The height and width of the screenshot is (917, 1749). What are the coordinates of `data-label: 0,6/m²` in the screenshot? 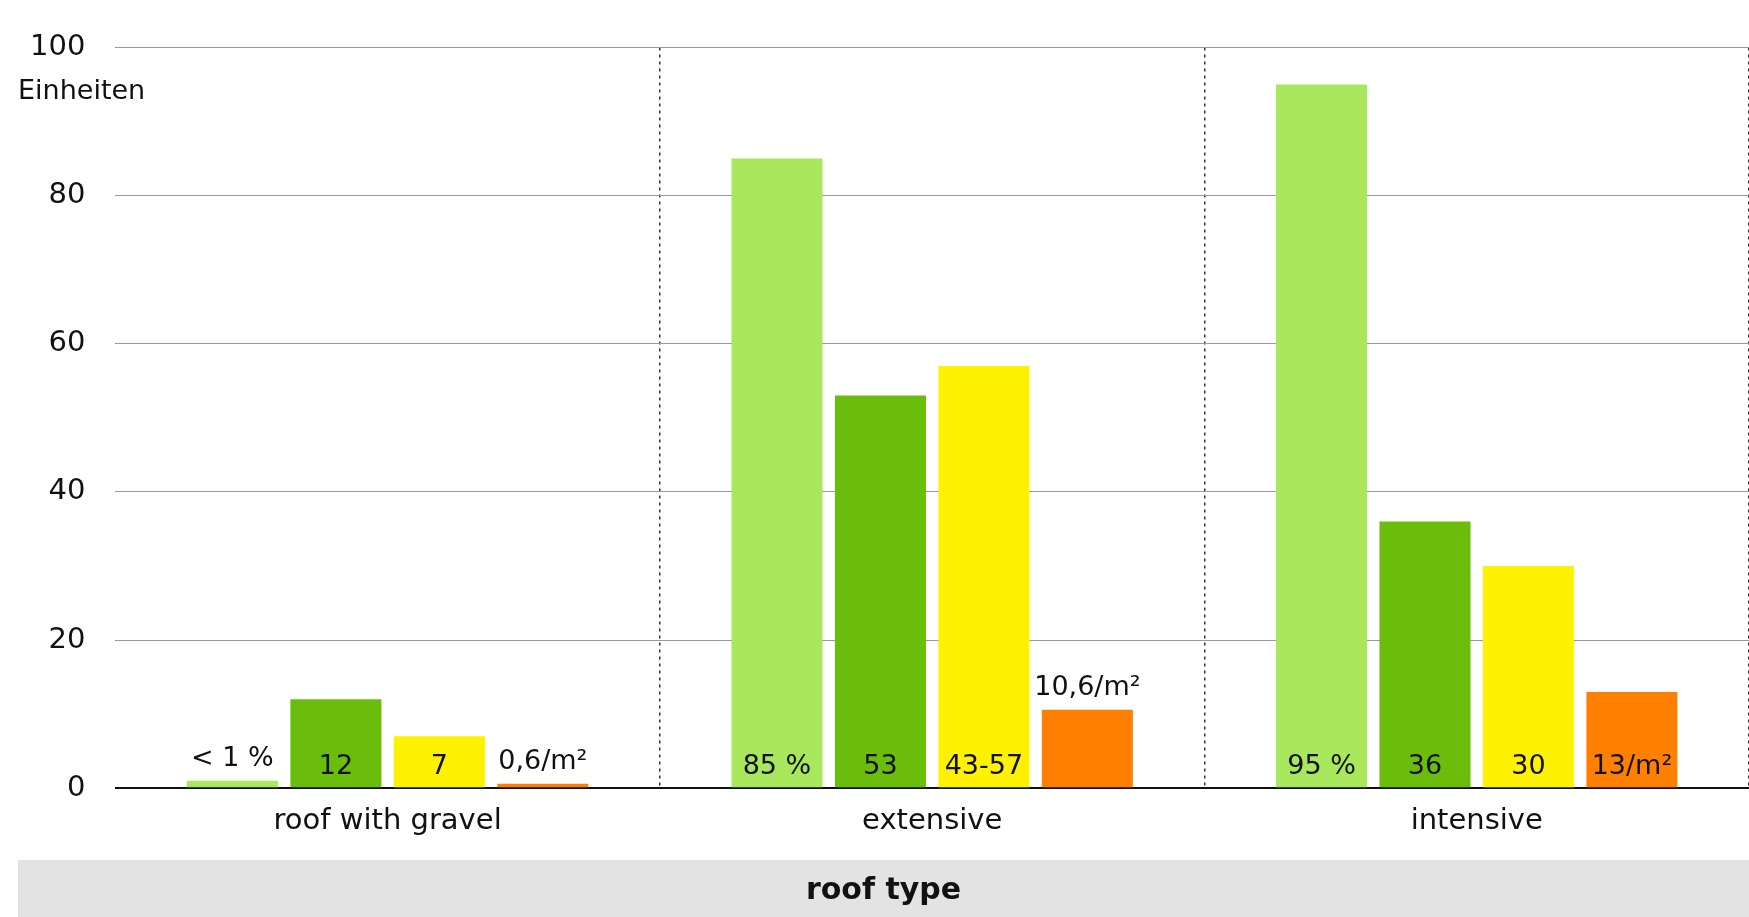 It's located at (543, 760).